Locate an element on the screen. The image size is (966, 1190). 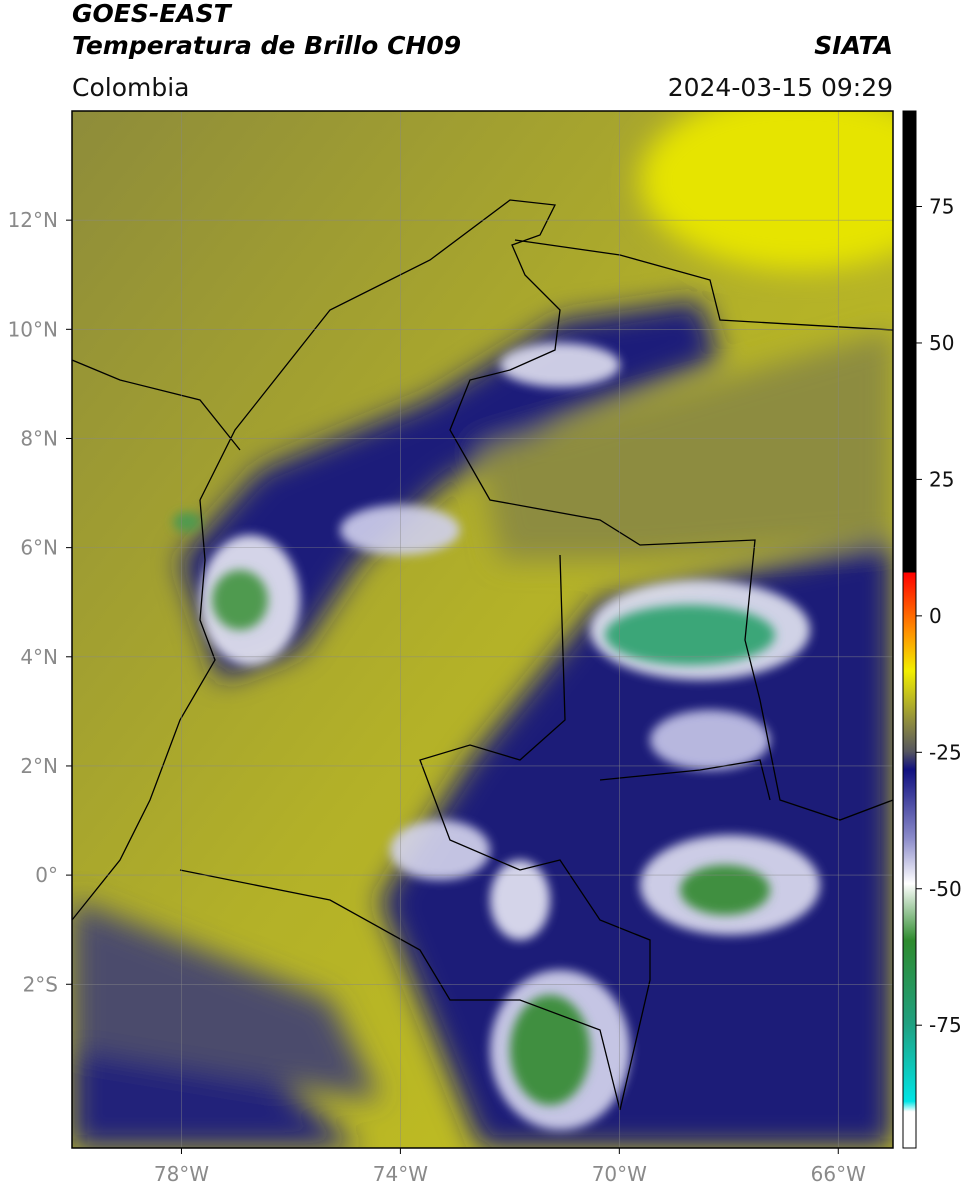
y-tick-label: 0° is located at coordinates (46, 875).